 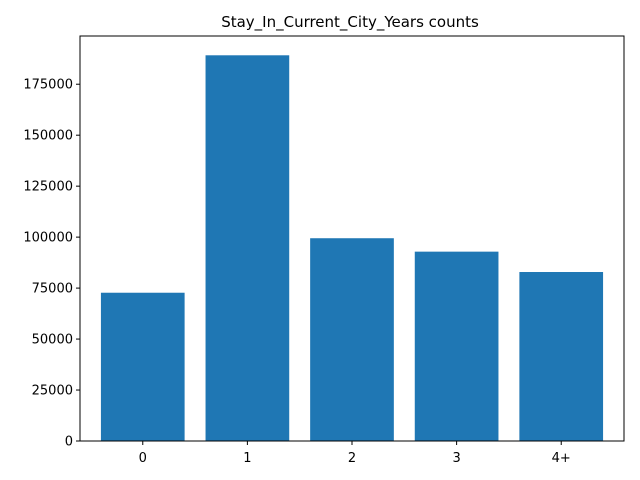 I want to click on y-tick-label: 50000, so click(x=52, y=340).